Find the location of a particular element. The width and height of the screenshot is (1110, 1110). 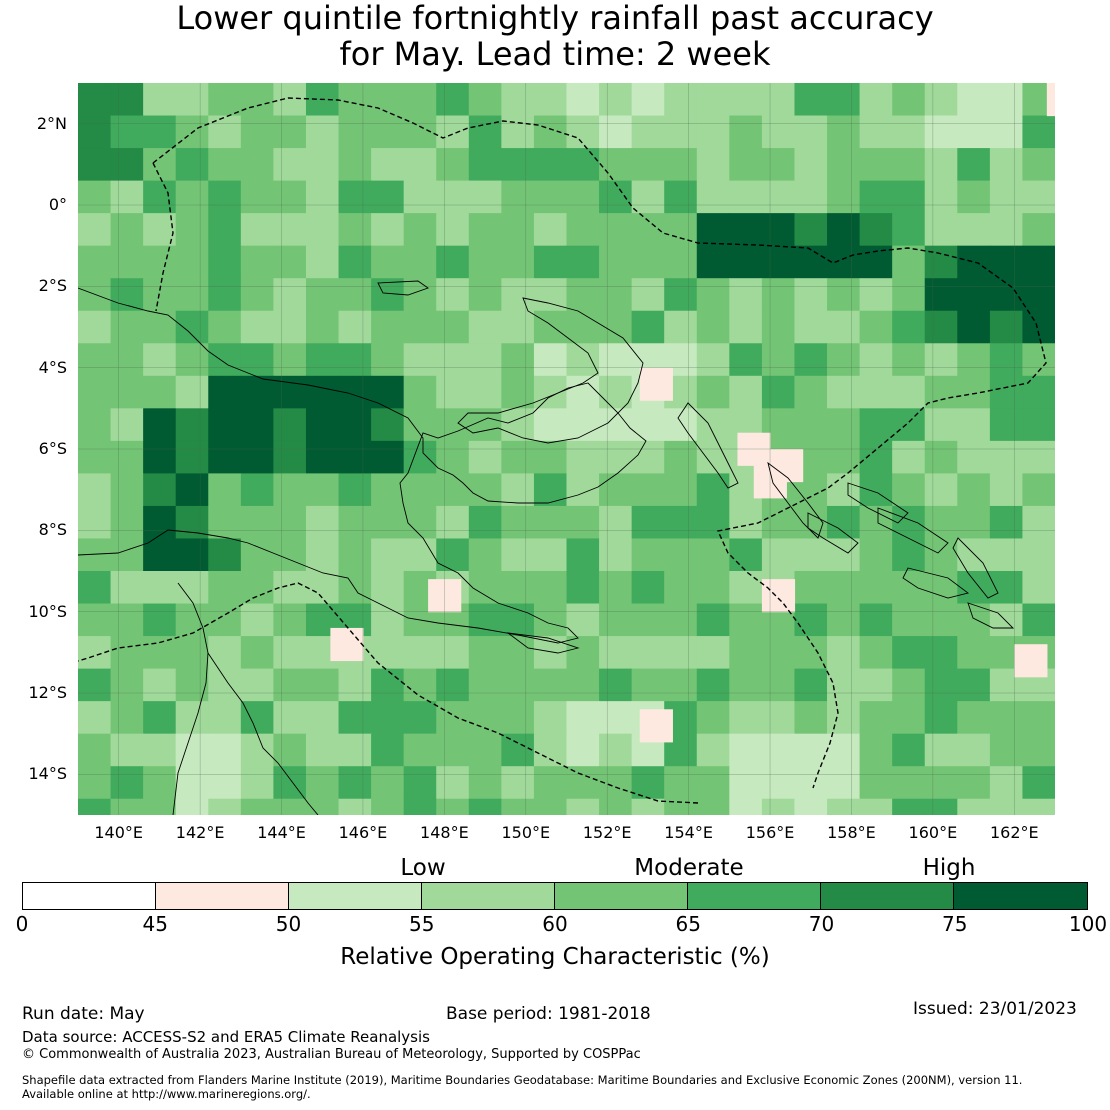

latitude-label: 12°S is located at coordinates (47, 692).